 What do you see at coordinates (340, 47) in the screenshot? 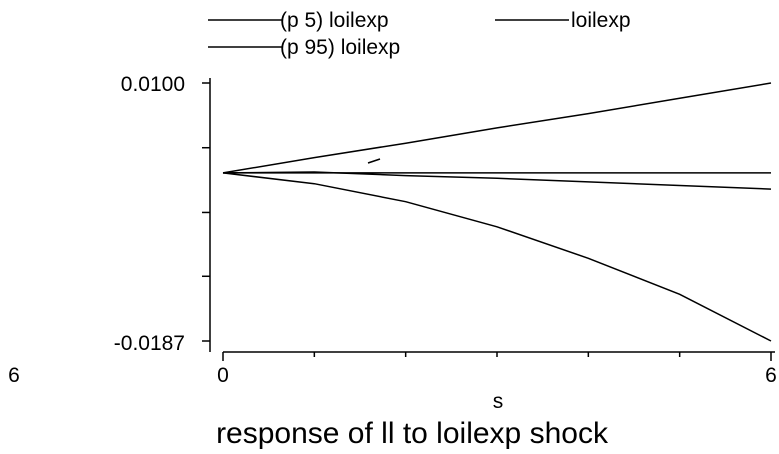
I see `legend-label-p95: (p 95) loilexp` at bounding box center [340, 47].